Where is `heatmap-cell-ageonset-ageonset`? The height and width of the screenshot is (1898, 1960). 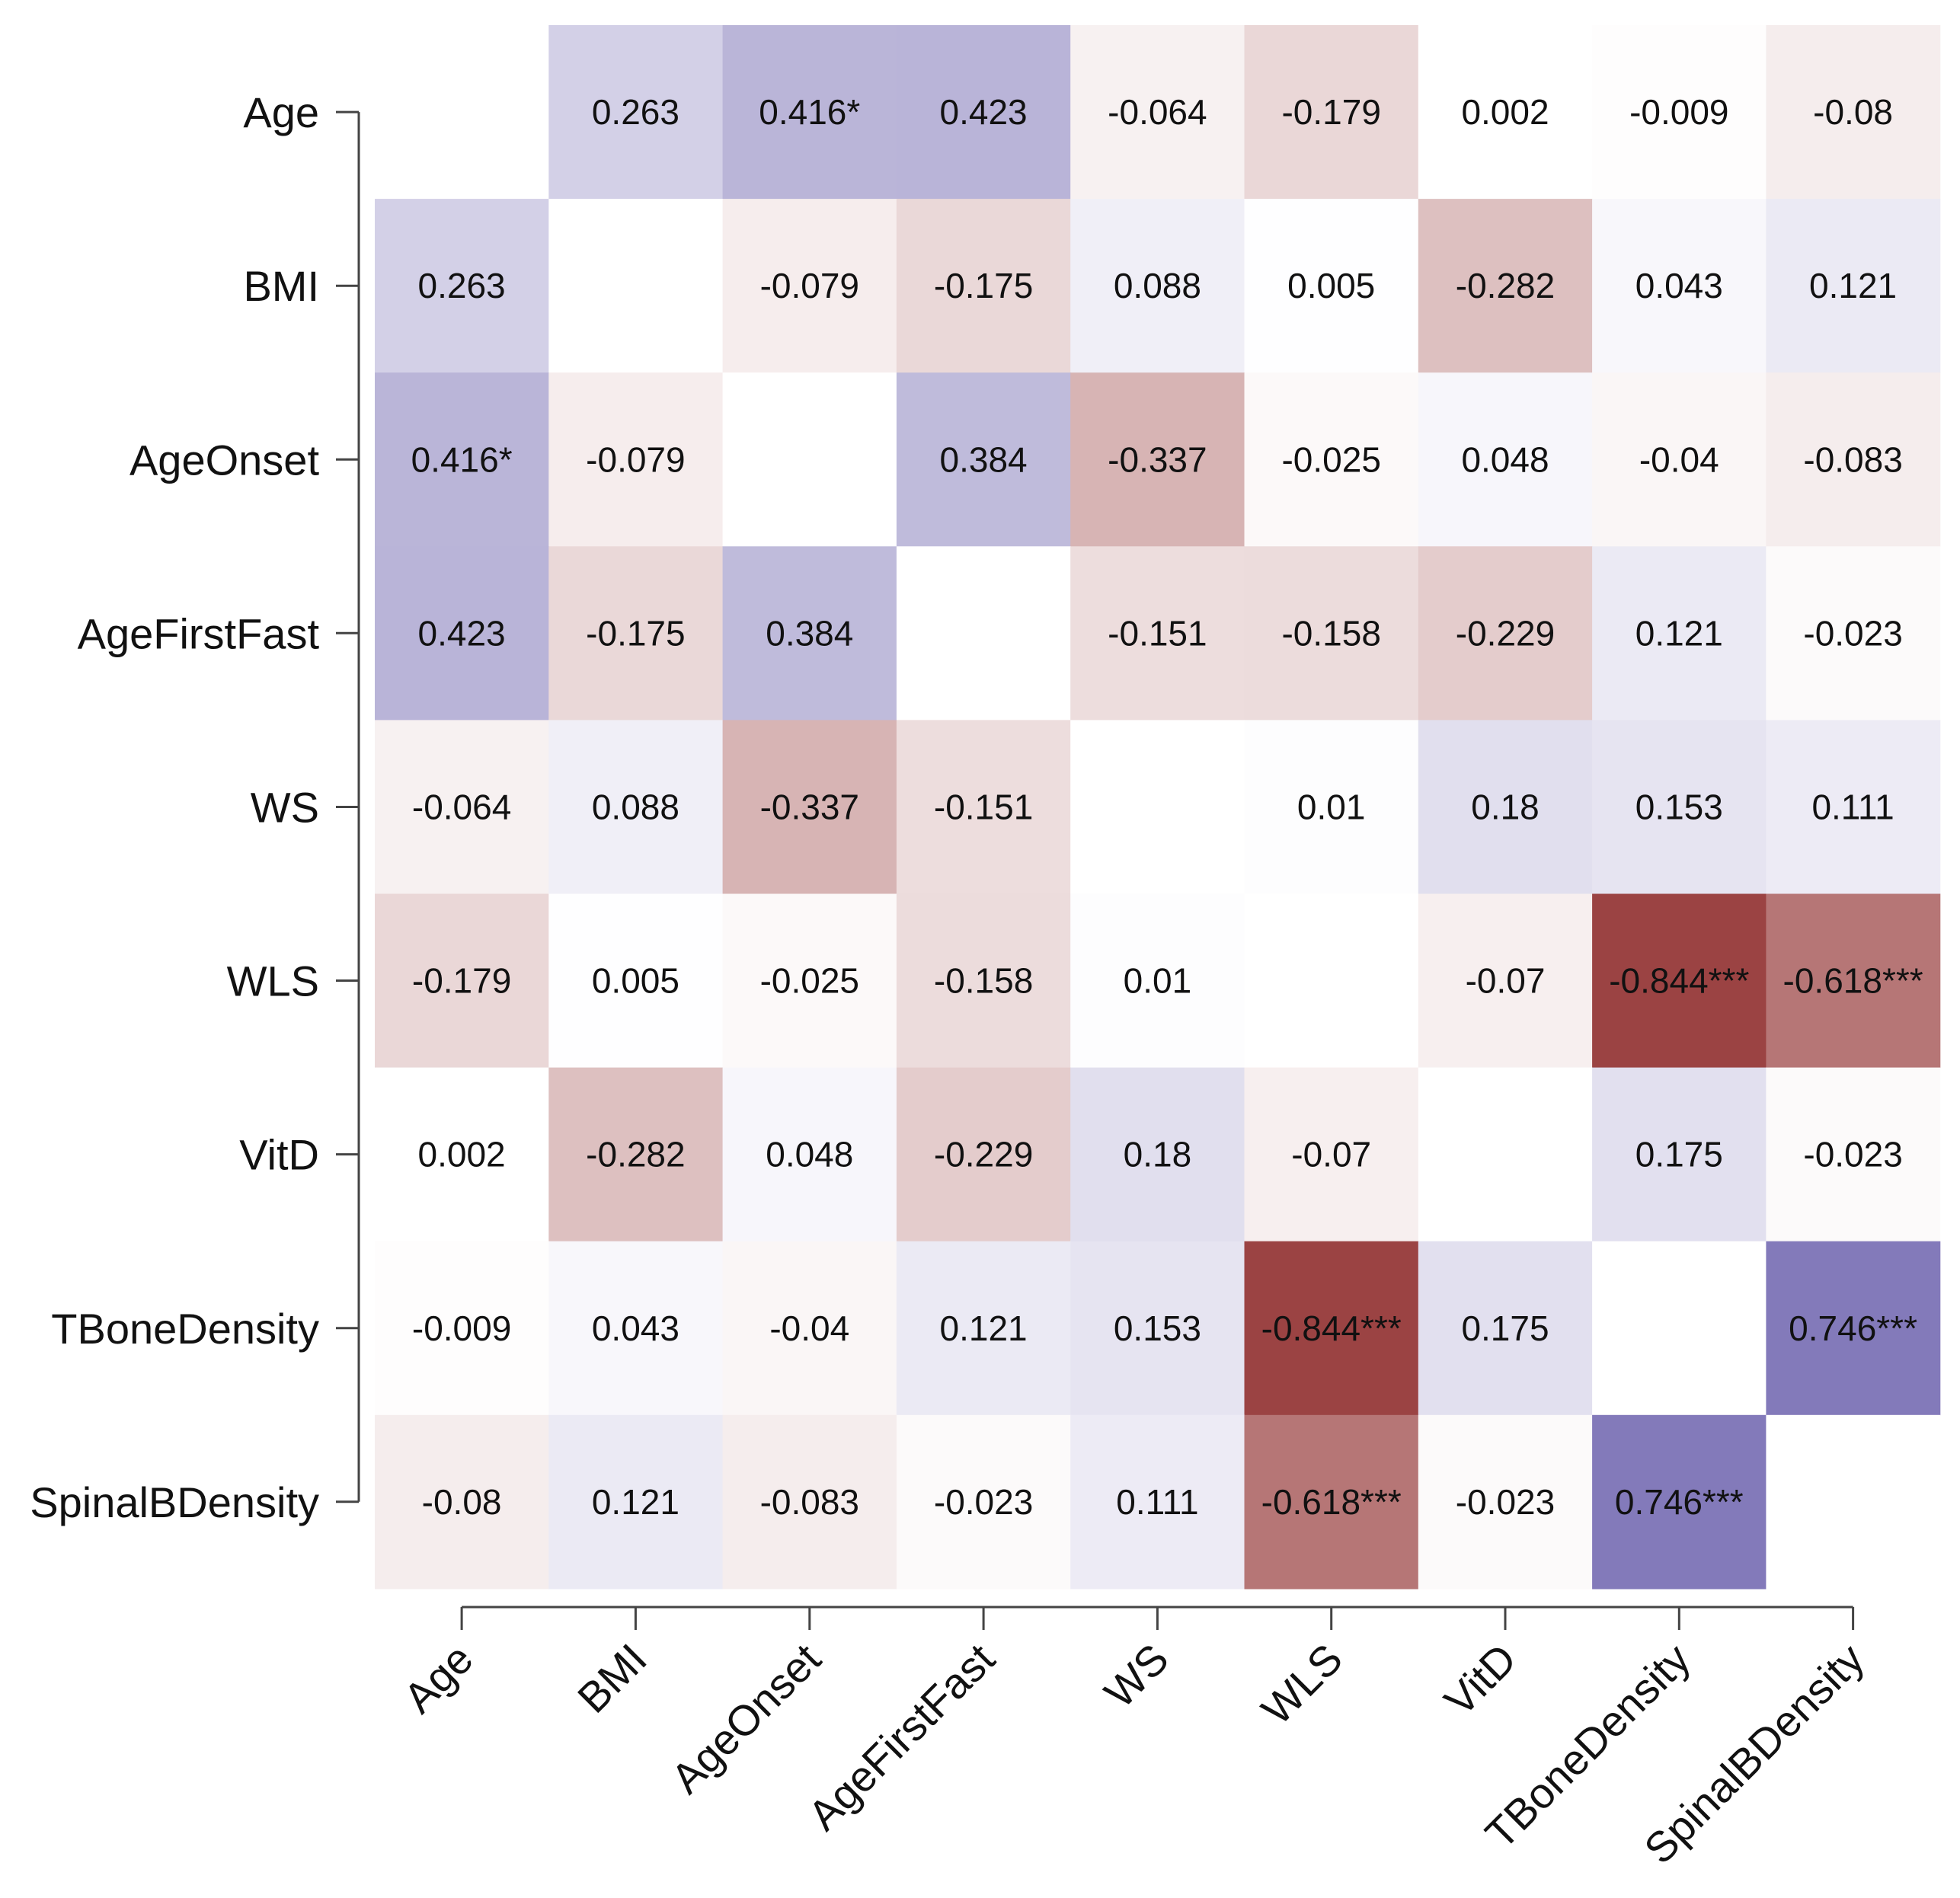 heatmap-cell-ageonset-ageonset is located at coordinates (809, 459).